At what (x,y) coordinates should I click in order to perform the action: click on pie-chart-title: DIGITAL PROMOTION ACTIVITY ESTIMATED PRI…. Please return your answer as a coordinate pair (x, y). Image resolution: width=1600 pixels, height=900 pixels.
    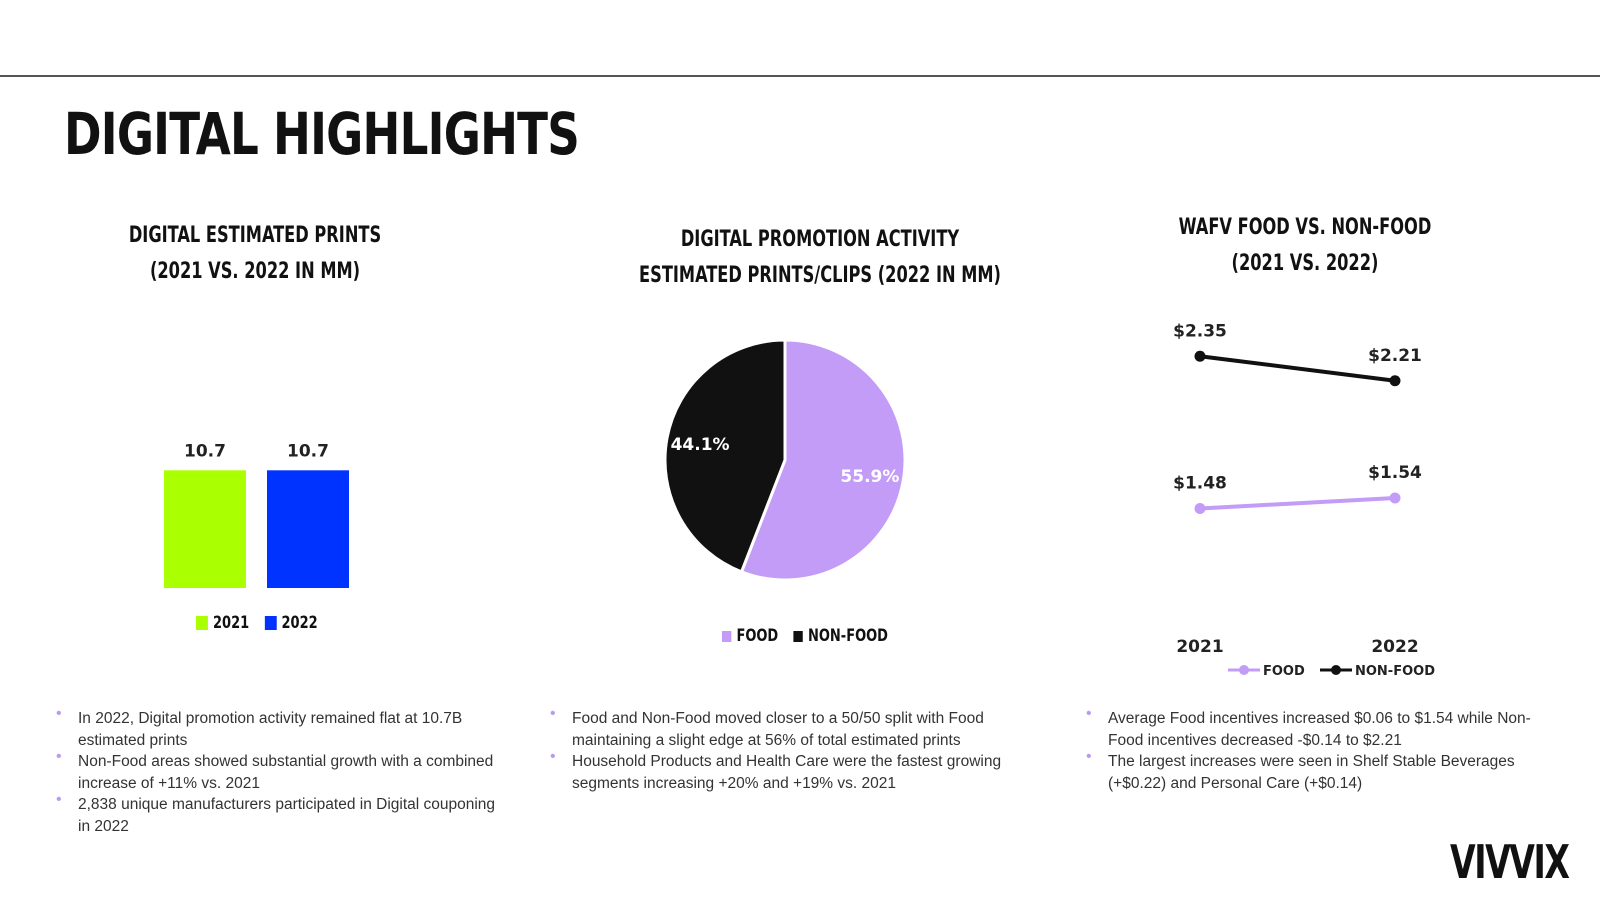
    Looking at the image, I should click on (819, 258).